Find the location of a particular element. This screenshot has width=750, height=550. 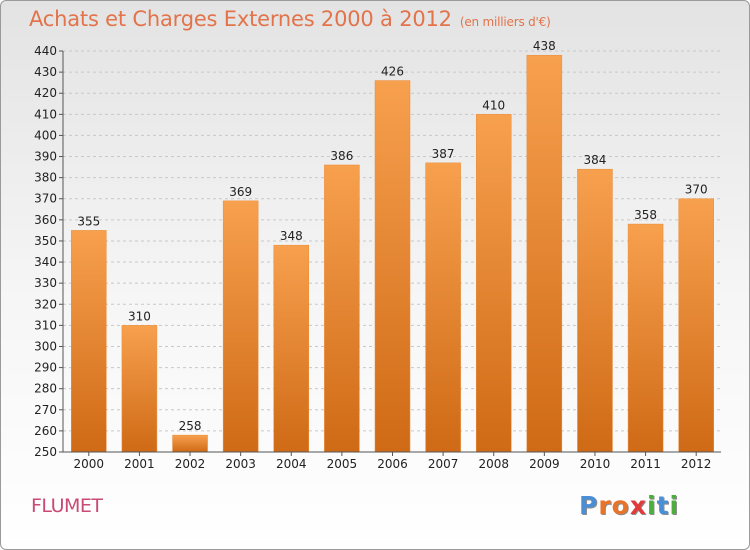

x-tick-label: 2000 is located at coordinates (89, 464).